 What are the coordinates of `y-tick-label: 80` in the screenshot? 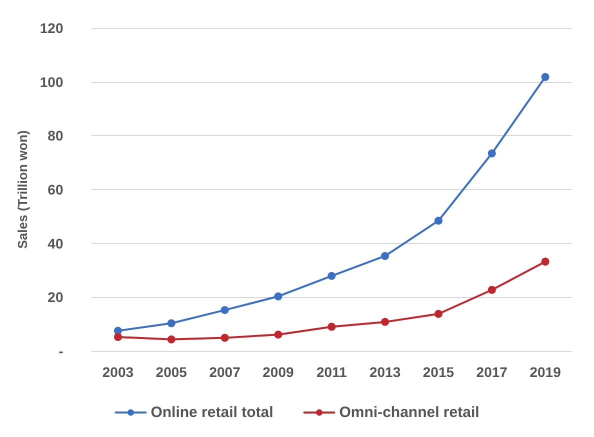 It's located at (56, 136).